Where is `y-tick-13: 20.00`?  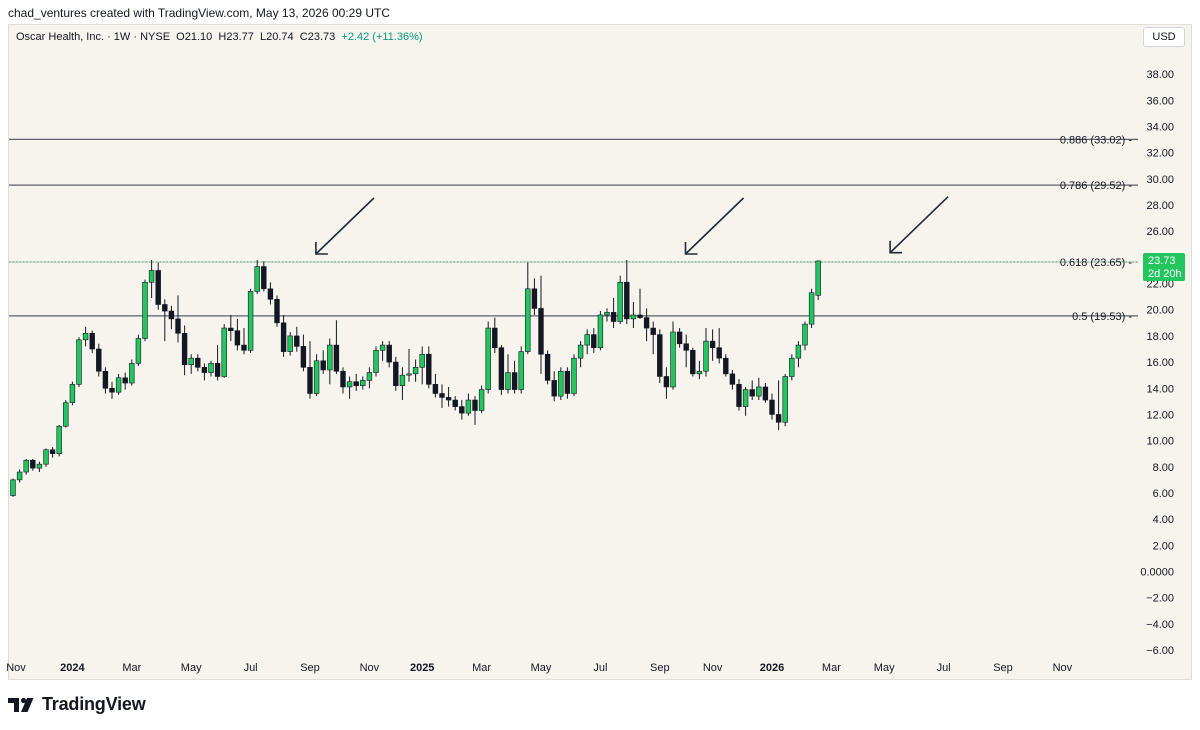 y-tick-13: 20.00 is located at coordinates (1160, 311).